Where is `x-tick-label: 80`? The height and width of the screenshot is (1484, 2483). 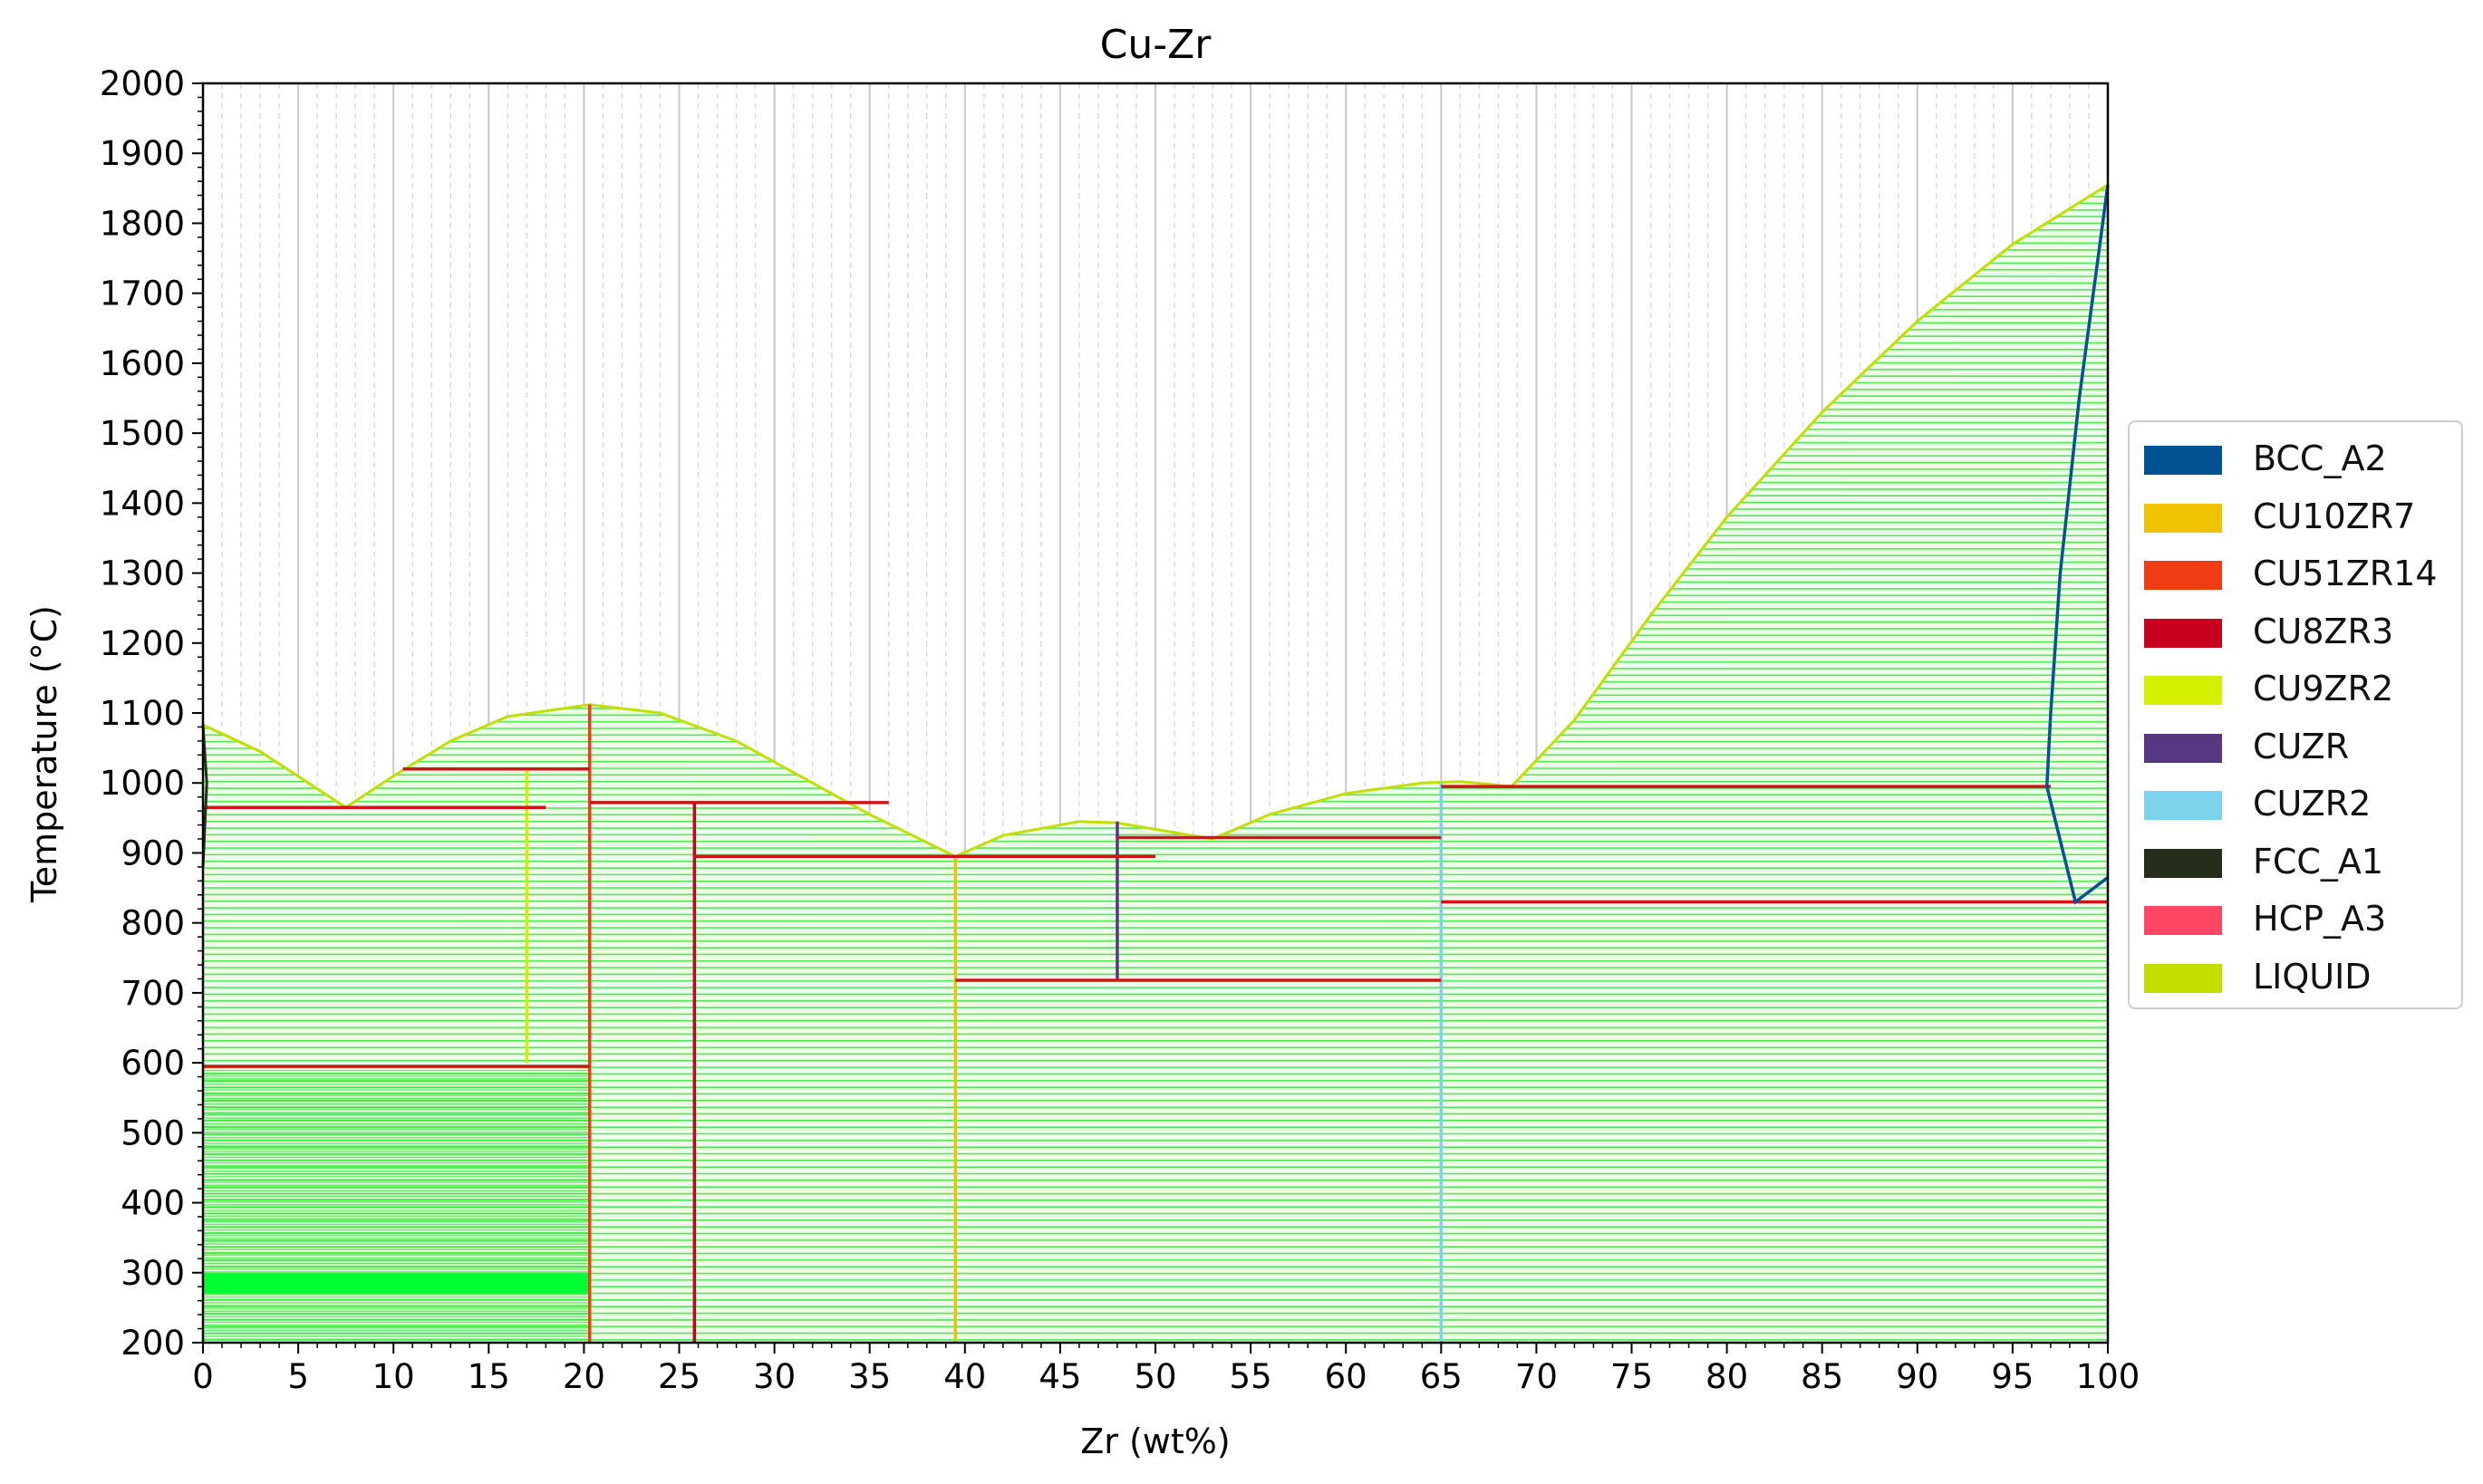 x-tick-label: 80 is located at coordinates (1726, 1377).